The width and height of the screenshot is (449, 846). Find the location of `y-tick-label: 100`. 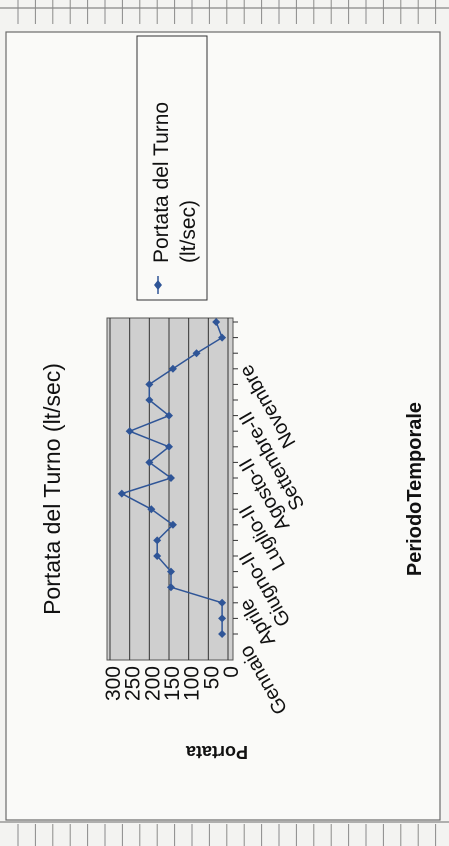

y-tick-label: 100 is located at coordinates (192, 683).